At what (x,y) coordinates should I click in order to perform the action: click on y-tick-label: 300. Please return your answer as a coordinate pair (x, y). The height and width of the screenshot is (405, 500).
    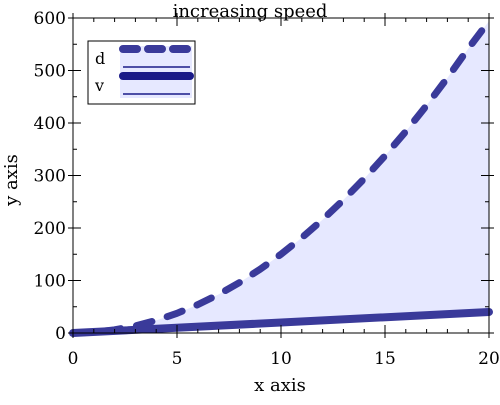
    Looking at the image, I should click on (50, 177).